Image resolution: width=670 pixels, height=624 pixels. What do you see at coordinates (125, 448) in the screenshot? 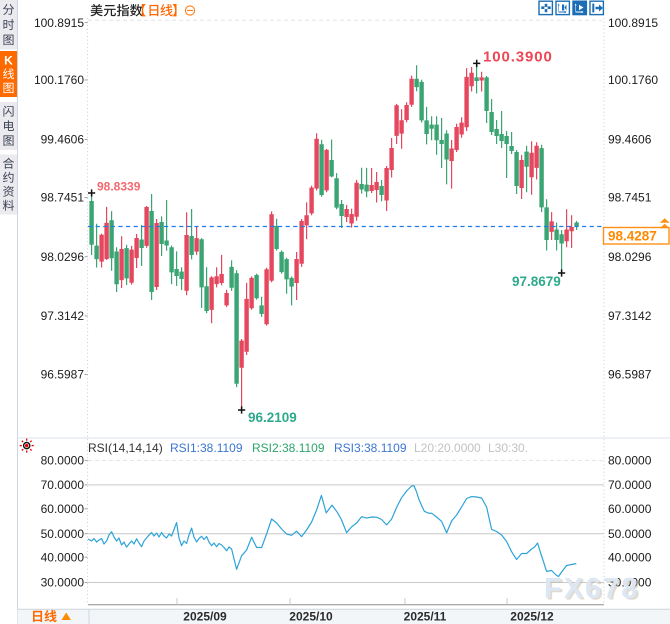
I see `svg-text: RSI(14,14,14)` at bounding box center [125, 448].